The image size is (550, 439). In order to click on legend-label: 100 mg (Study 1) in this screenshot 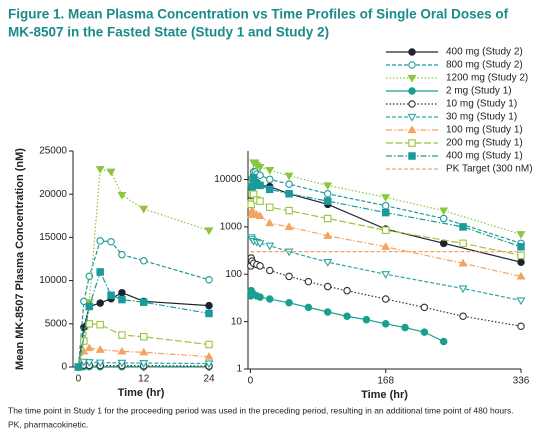, I will do `click(484, 130)`.